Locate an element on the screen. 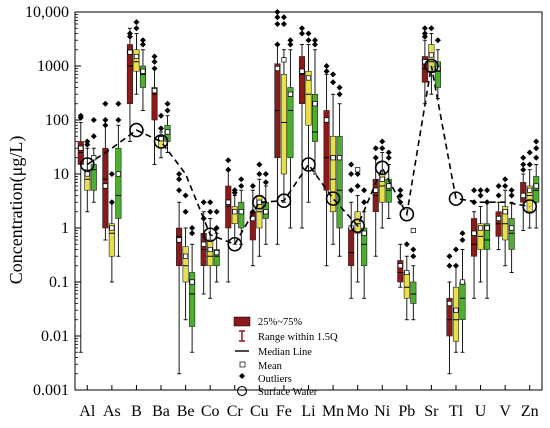 The height and width of the screenshot is (428, 550). legend-median-label: Median Line is located at coordinates (285, 352).